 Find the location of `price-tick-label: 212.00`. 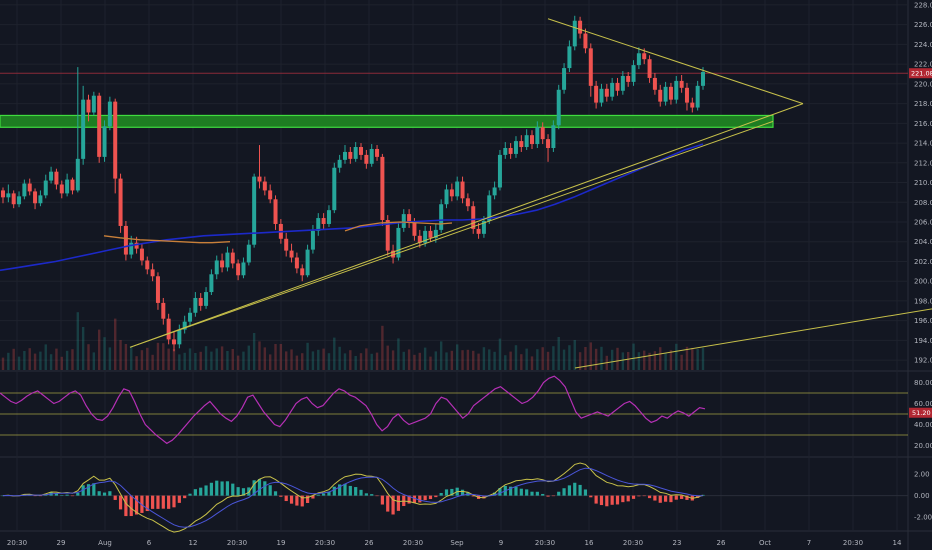

price-tick-label: 212.00 is located at coordinates (923, 163).